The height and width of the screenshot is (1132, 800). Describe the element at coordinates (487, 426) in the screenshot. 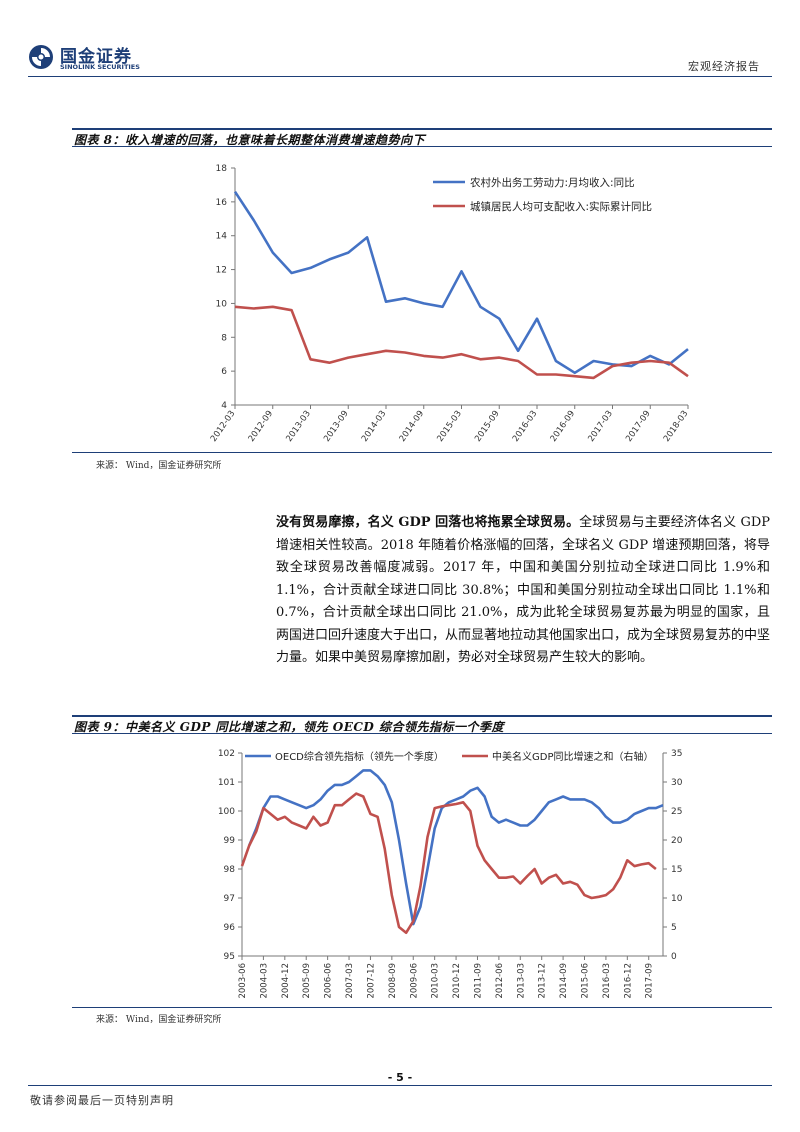

I see `chart8-x-tick-label: 2015-09` at that location.